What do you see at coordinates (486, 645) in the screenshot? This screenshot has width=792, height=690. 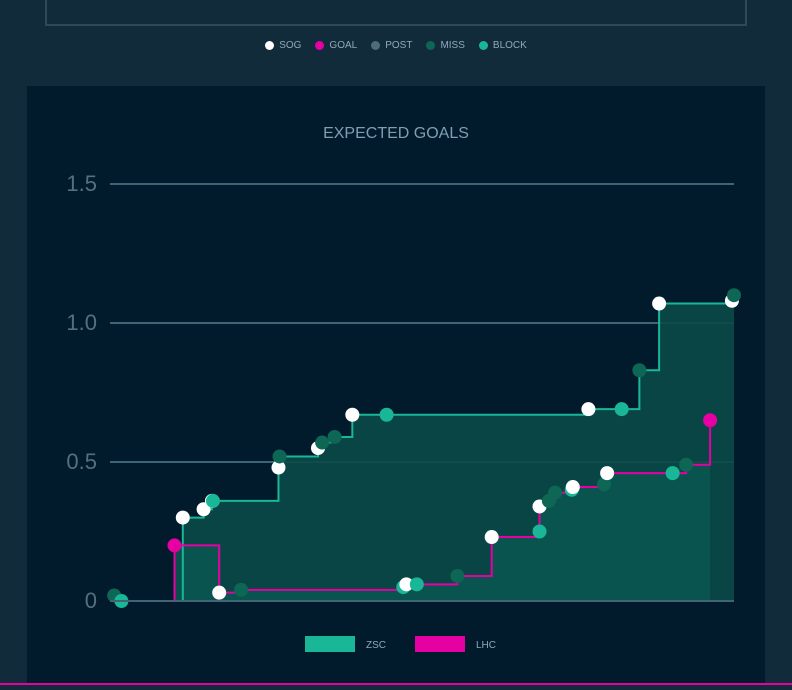 I see `team-legend-label-lhc: LHC` at bounding box center [486, 645].